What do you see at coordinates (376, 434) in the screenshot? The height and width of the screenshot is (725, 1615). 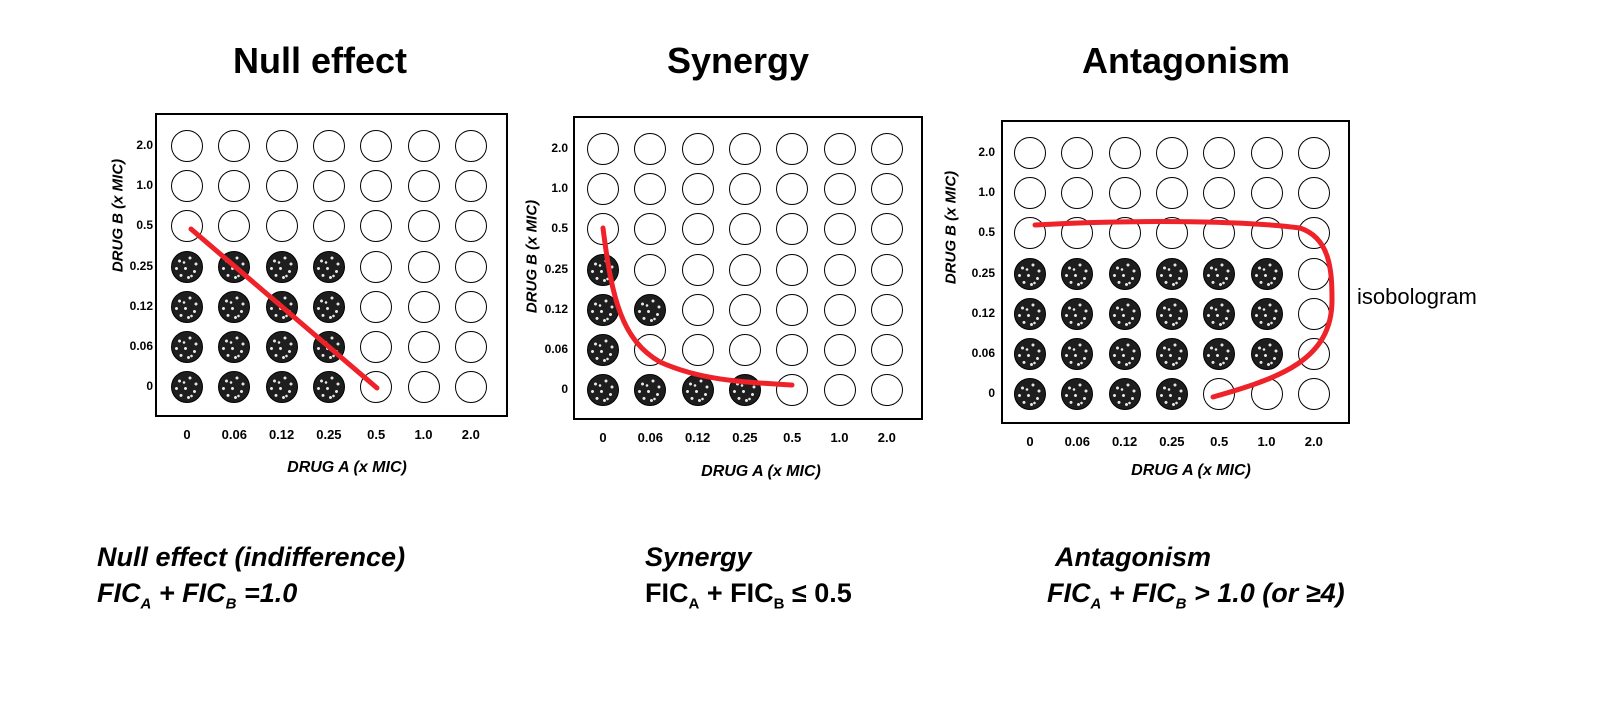 I see `x-tick-label: 0.5` at bounding box center [376, 434].